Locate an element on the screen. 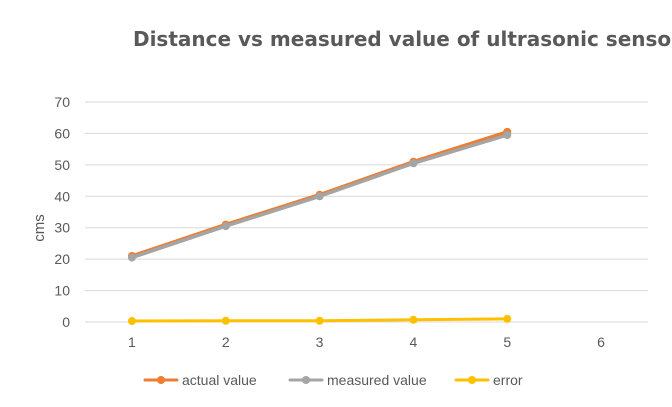 The height and width of the screenshot is (407, 672). legend-label: error is located at coordinates (508, 380).